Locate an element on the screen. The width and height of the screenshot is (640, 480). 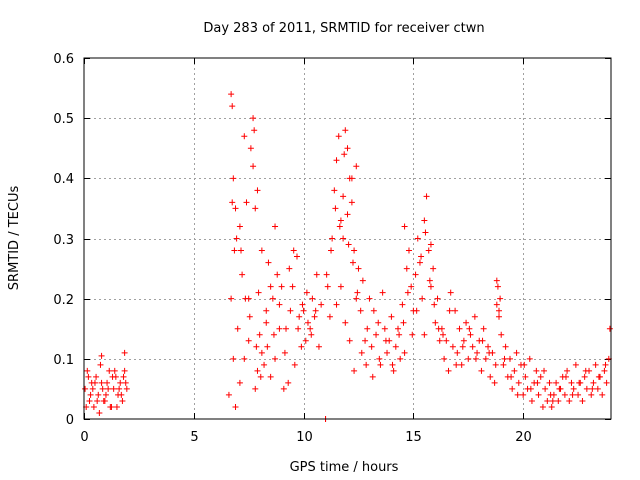
y-tick-label: 0.6 is located at coordinates (63, 59).